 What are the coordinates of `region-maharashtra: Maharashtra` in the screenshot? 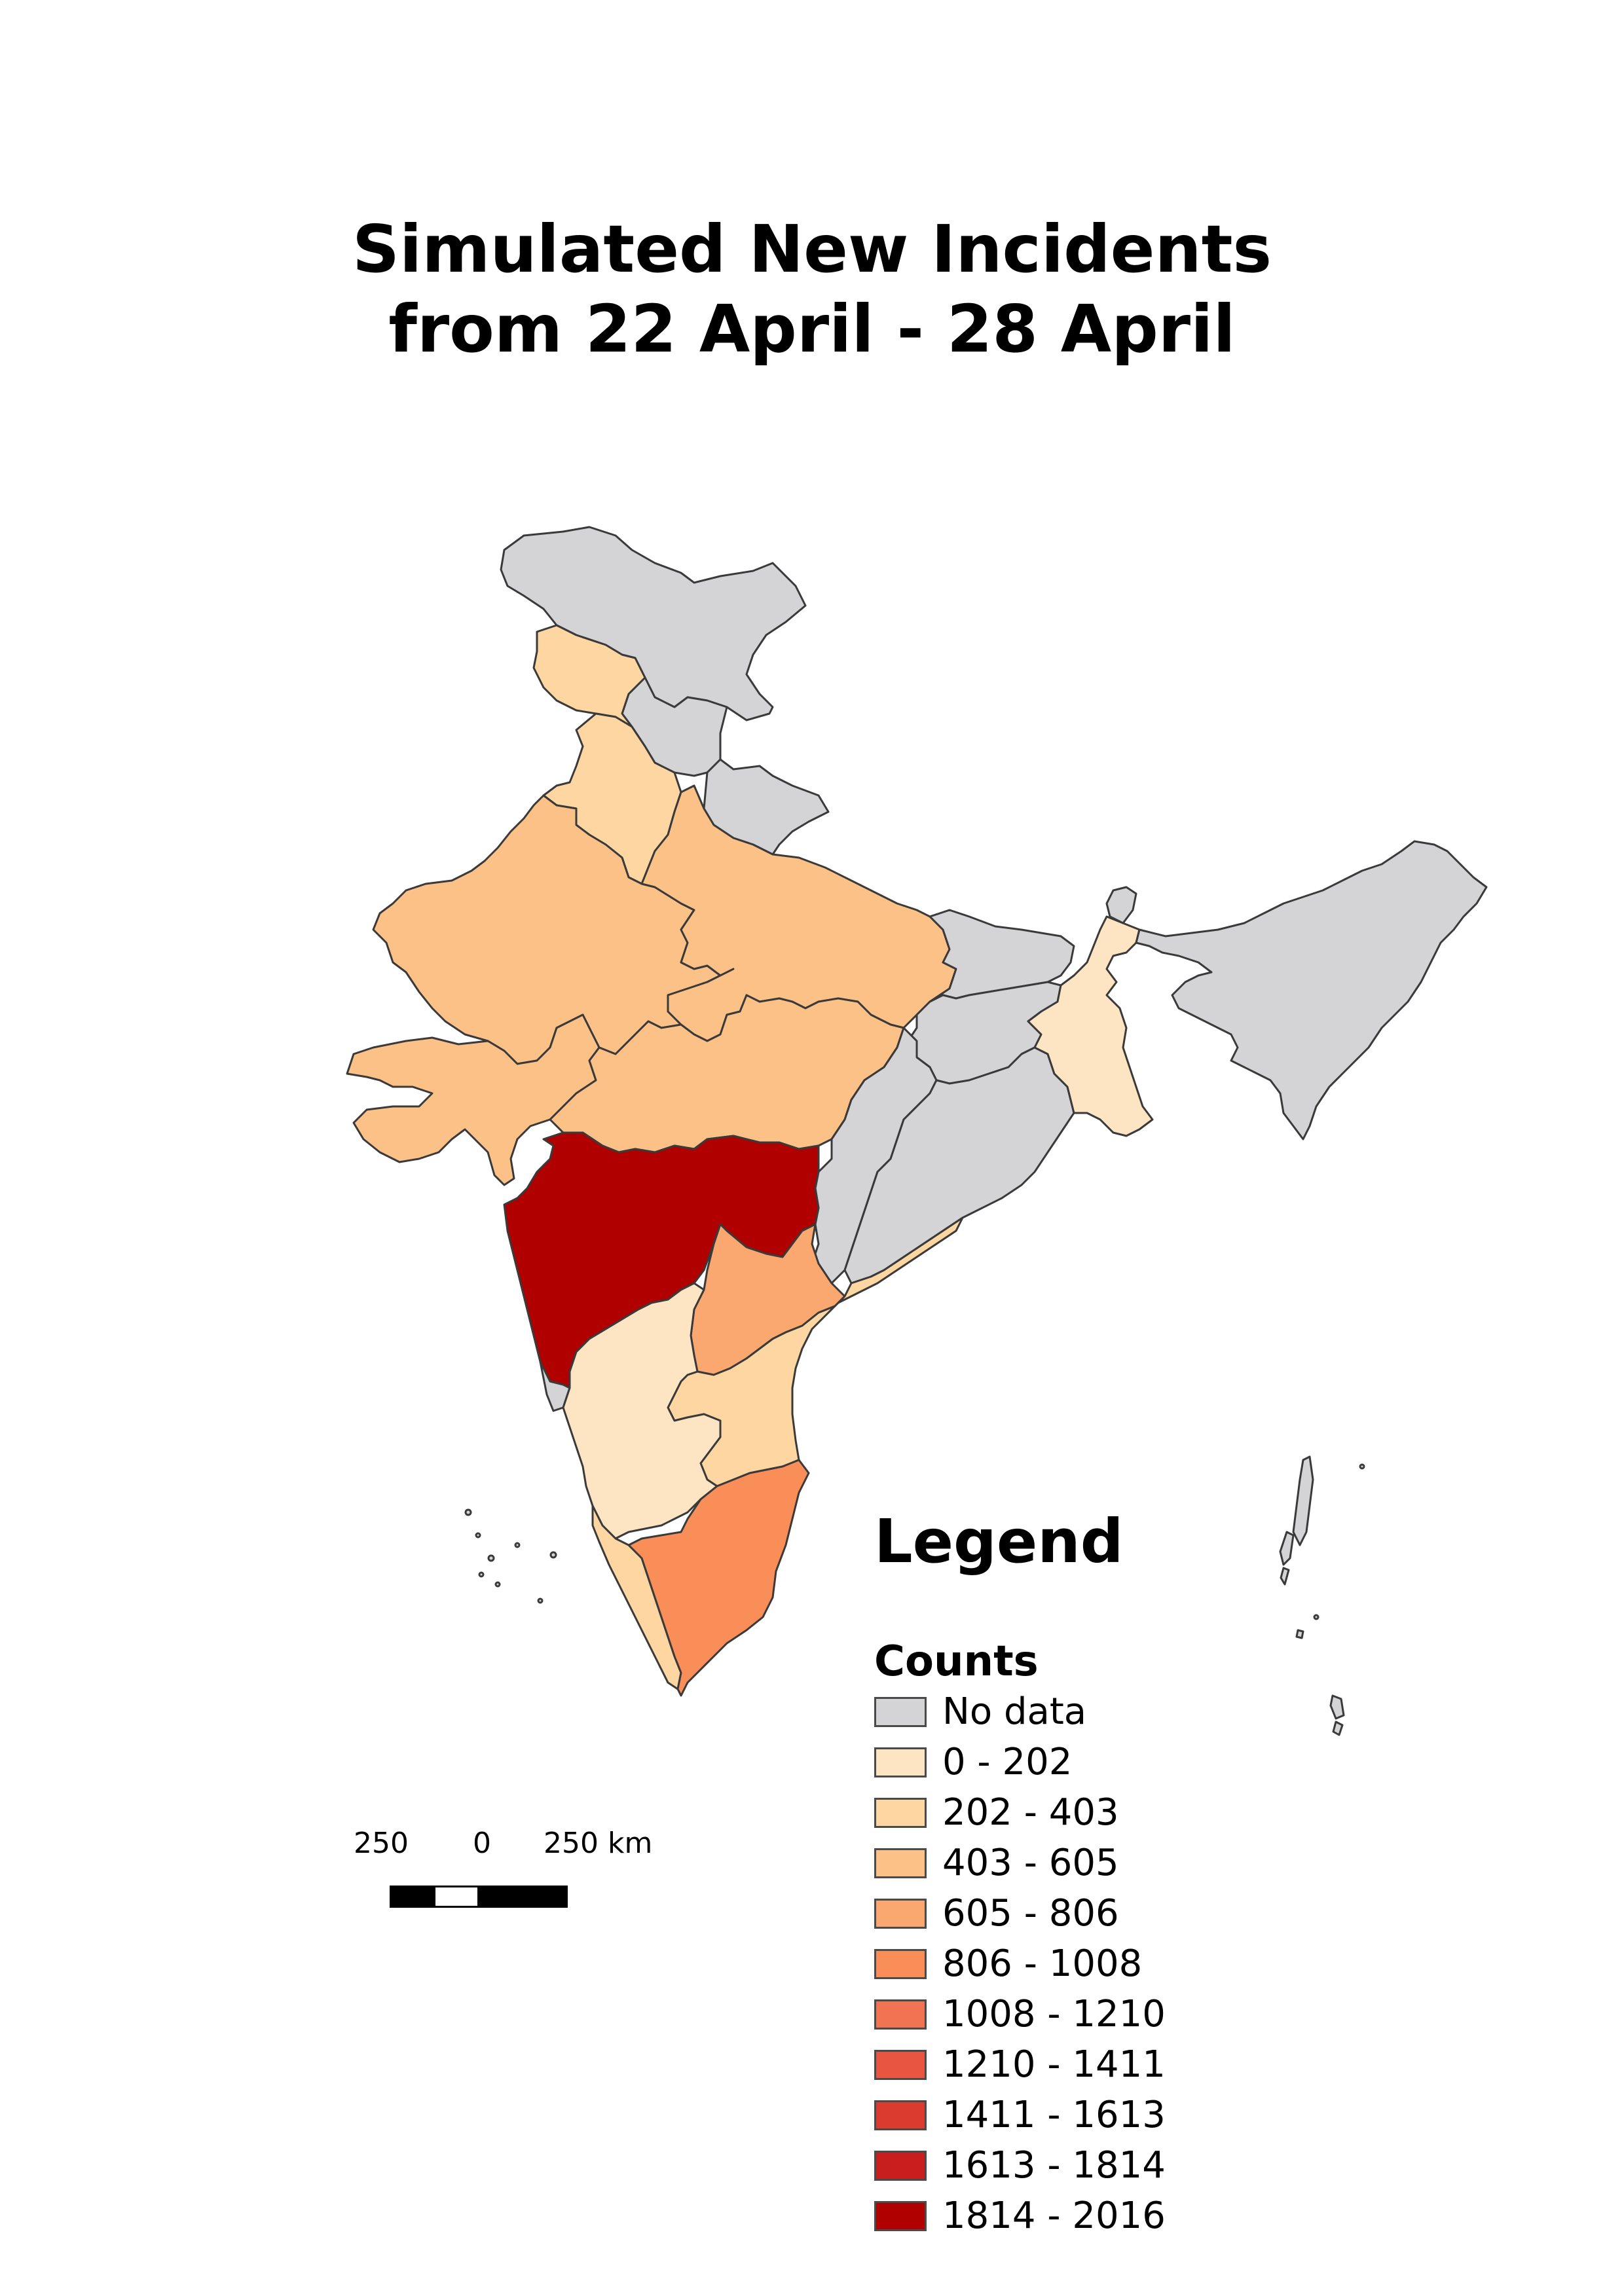 It's located at (661, 1260).